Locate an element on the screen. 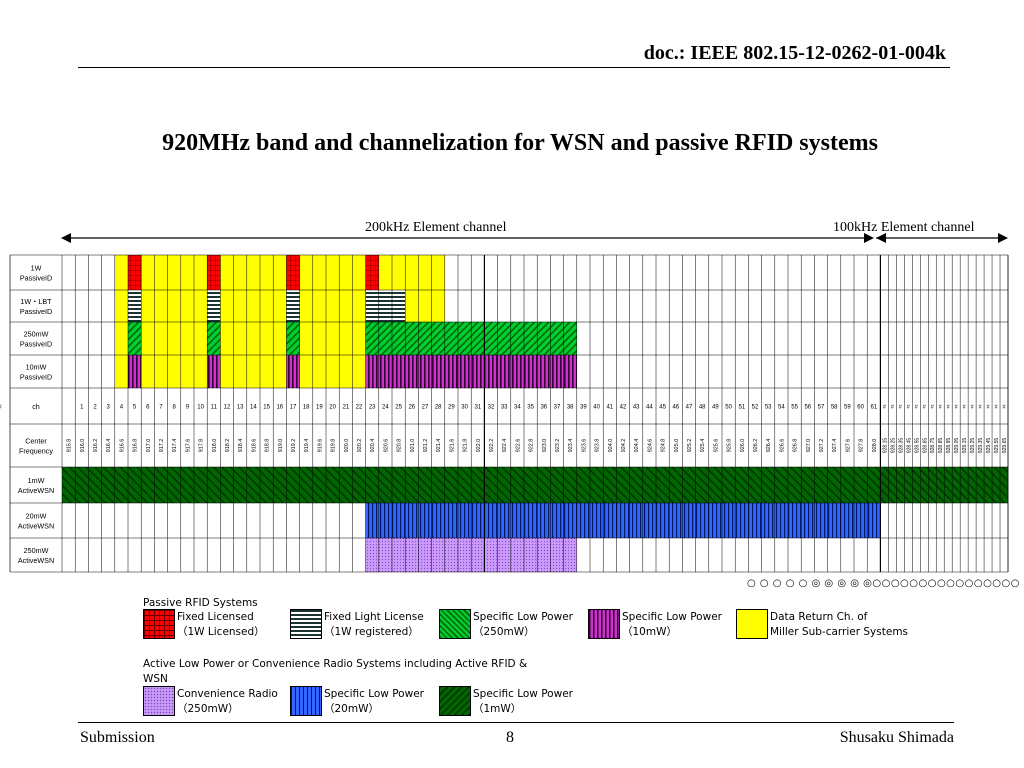 The image size is (1024, 768). channel-number: 25 is located at coordinates (398, 408).